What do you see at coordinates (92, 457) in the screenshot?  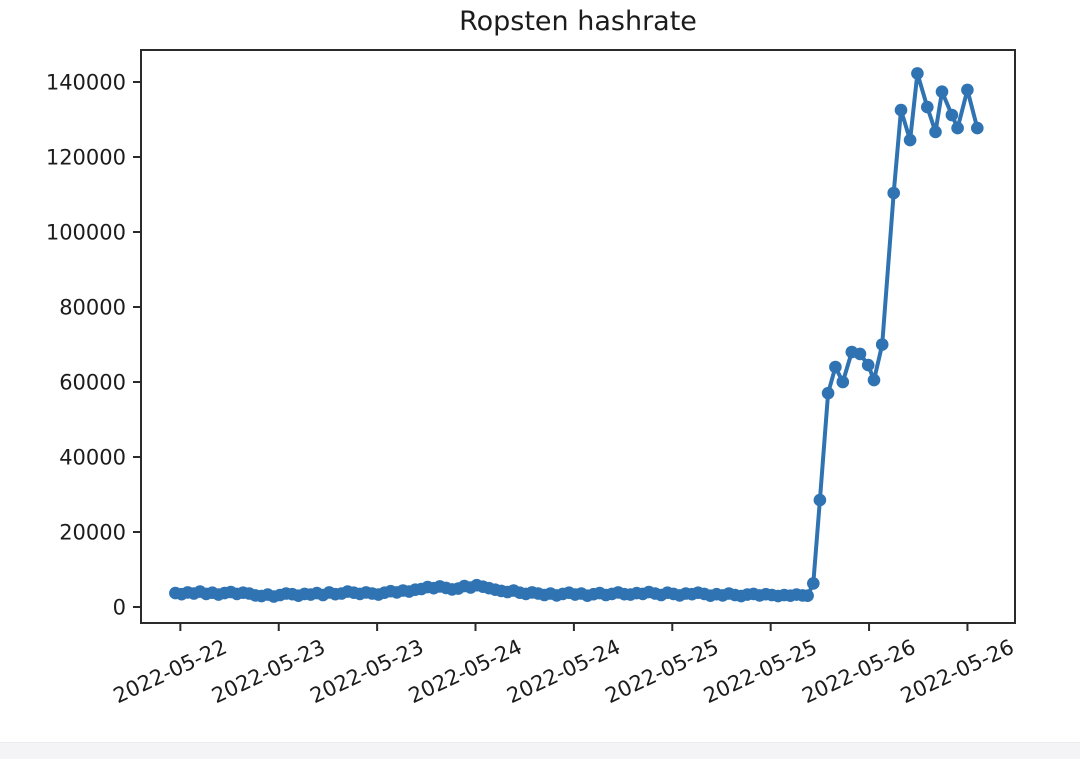 I see `y-tick-label: 40000` at bounding box center [92, 457].